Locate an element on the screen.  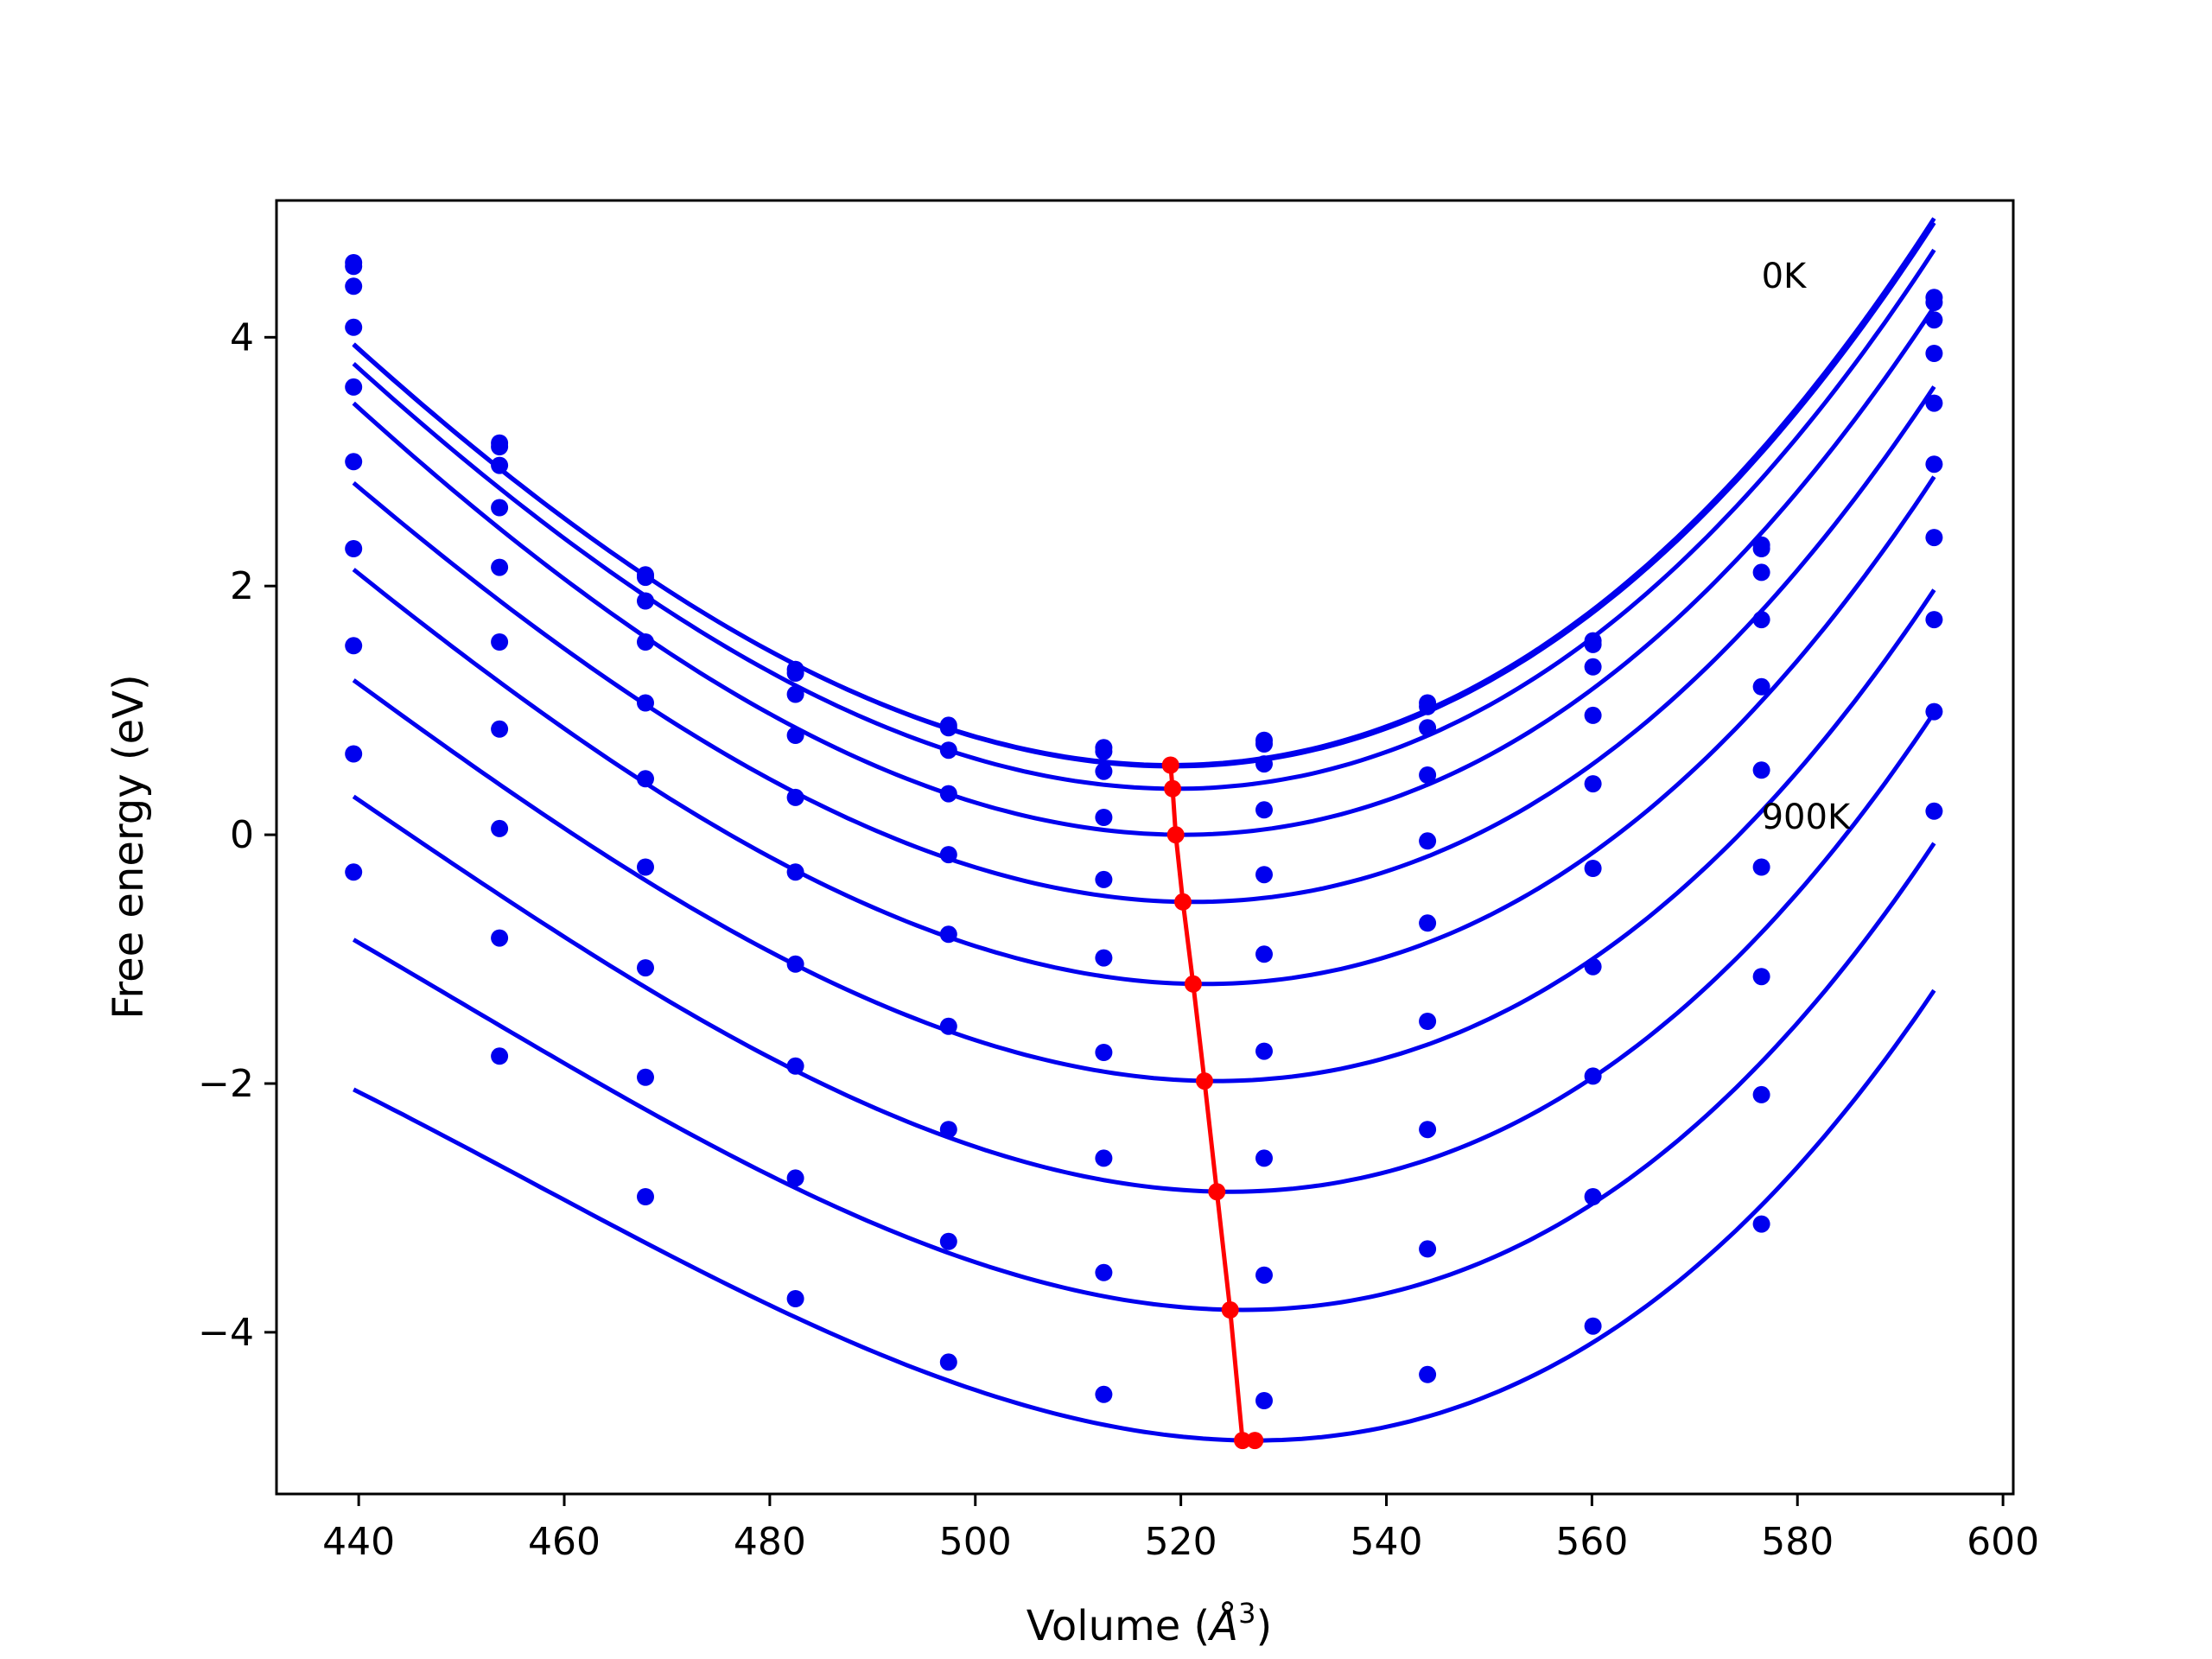
y-axis-ticks: −4 −2 0 2 4 is located at coordinates (237, 835).